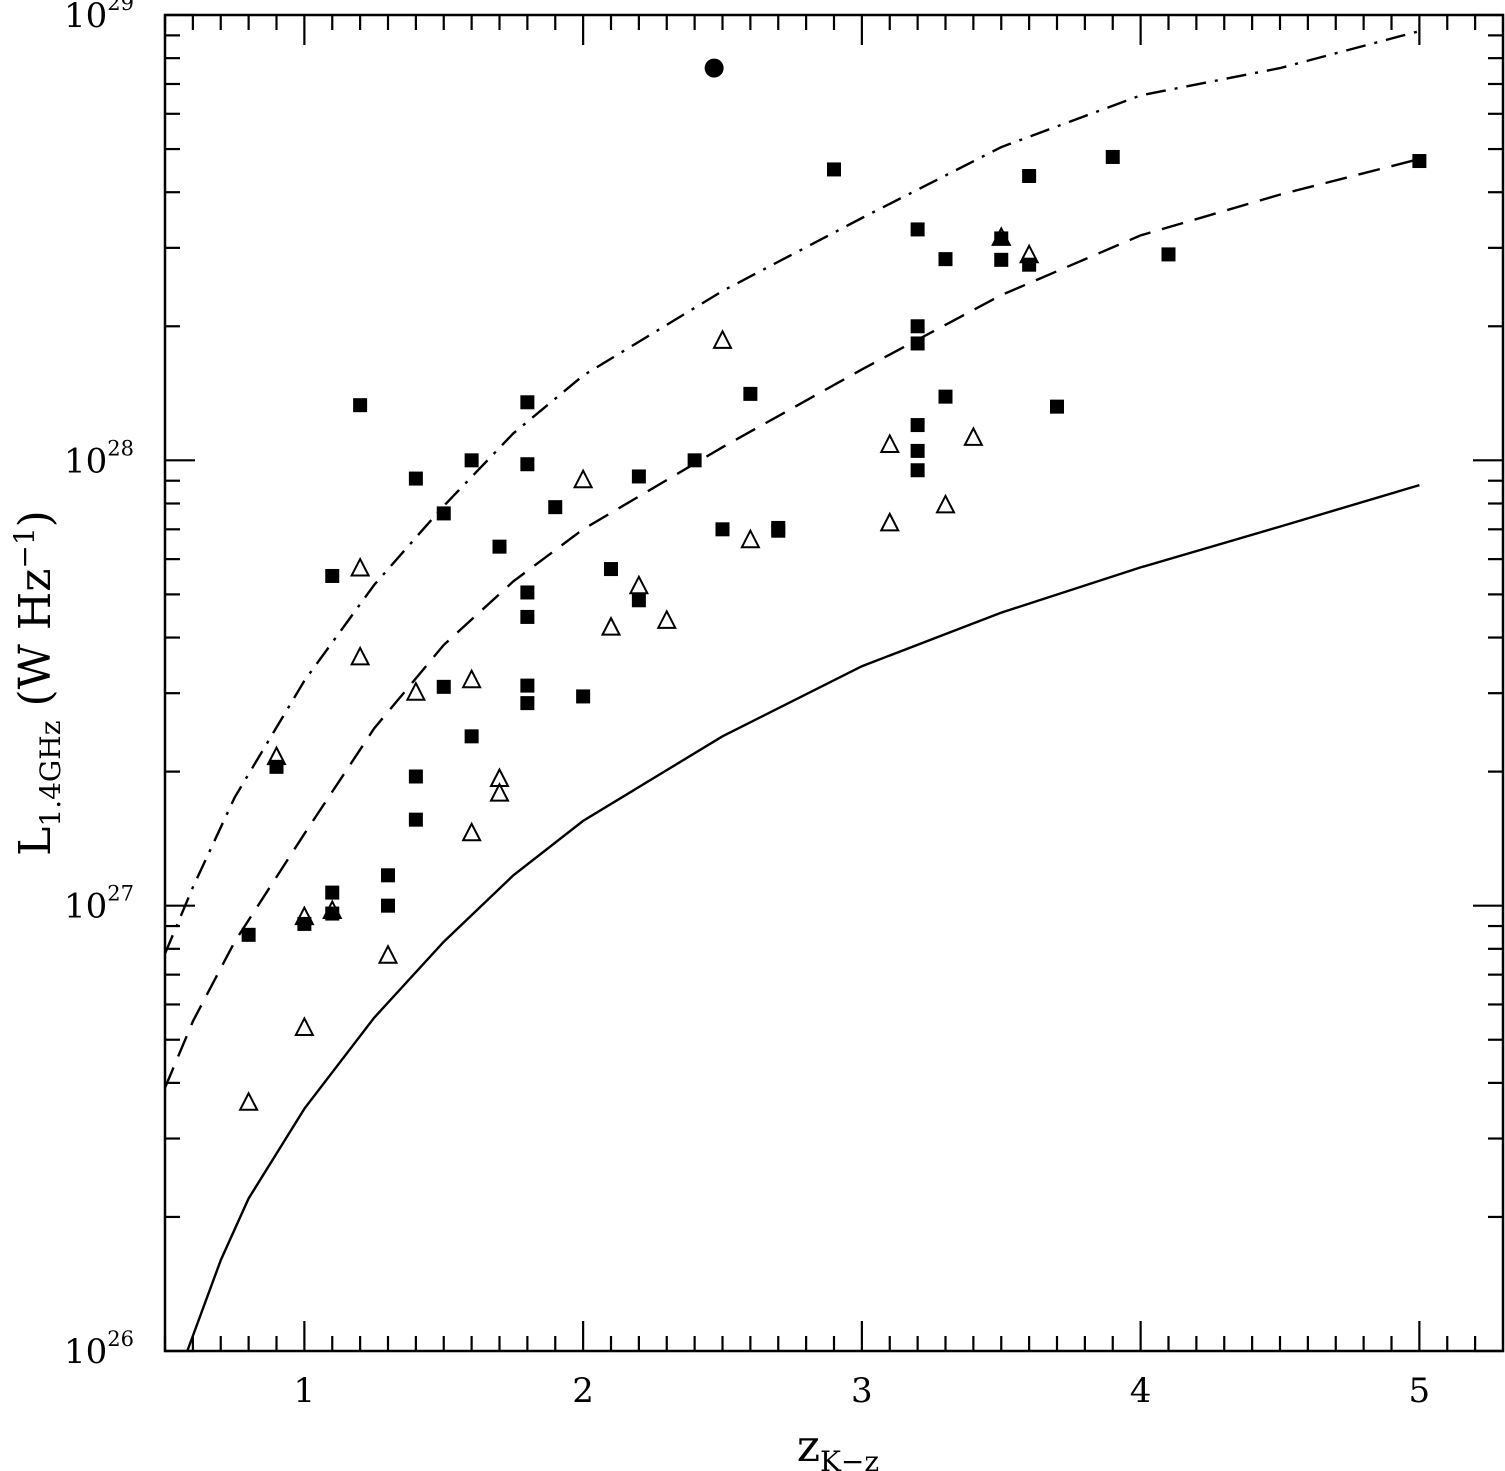 This screenshot has width=1505, height=1471. Describe the element at coordinates (99, 686) in the screenshot. I see `y-tick-labels: 1026 1027 1028 1029` at that location.